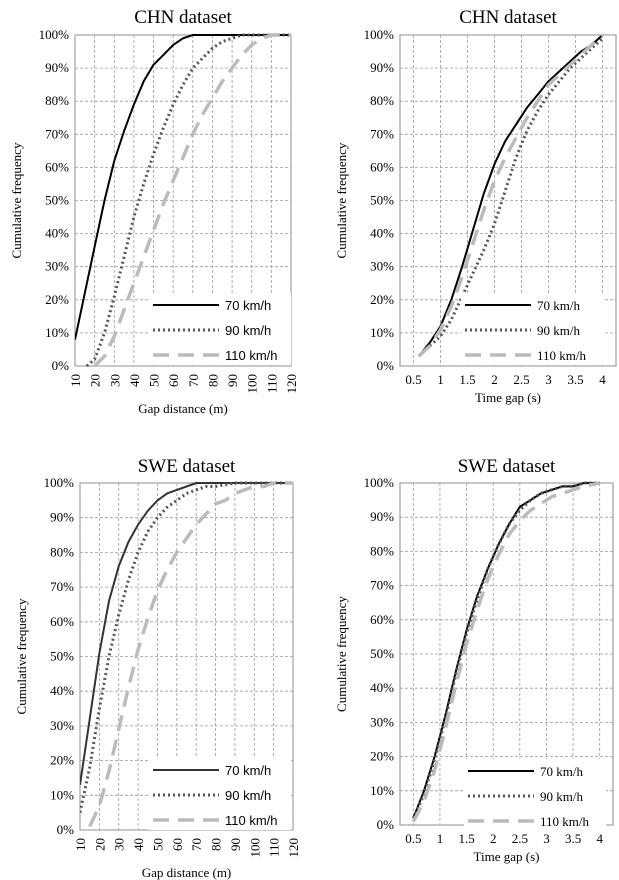 This screenshot has width=619, height=880. Describe the element at coordinates (251, 355) in the screenshot. I see `legend-label-3: 110 km/h` at that location.